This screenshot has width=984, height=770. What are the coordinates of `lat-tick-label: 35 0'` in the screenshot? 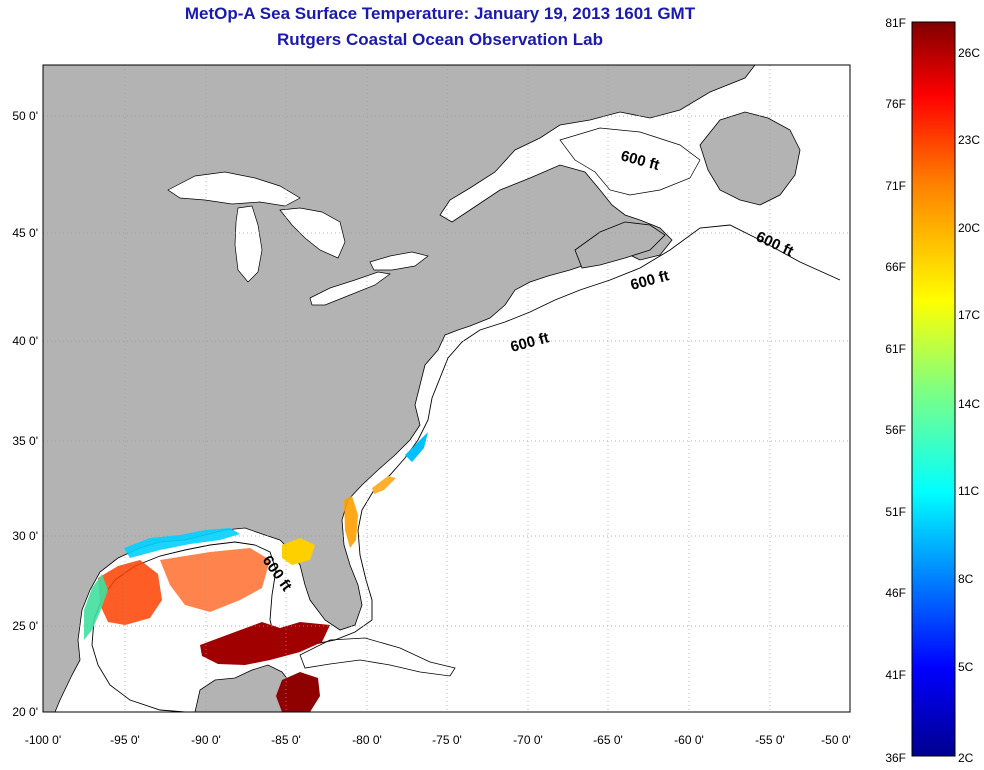 It's located at (25, 441).